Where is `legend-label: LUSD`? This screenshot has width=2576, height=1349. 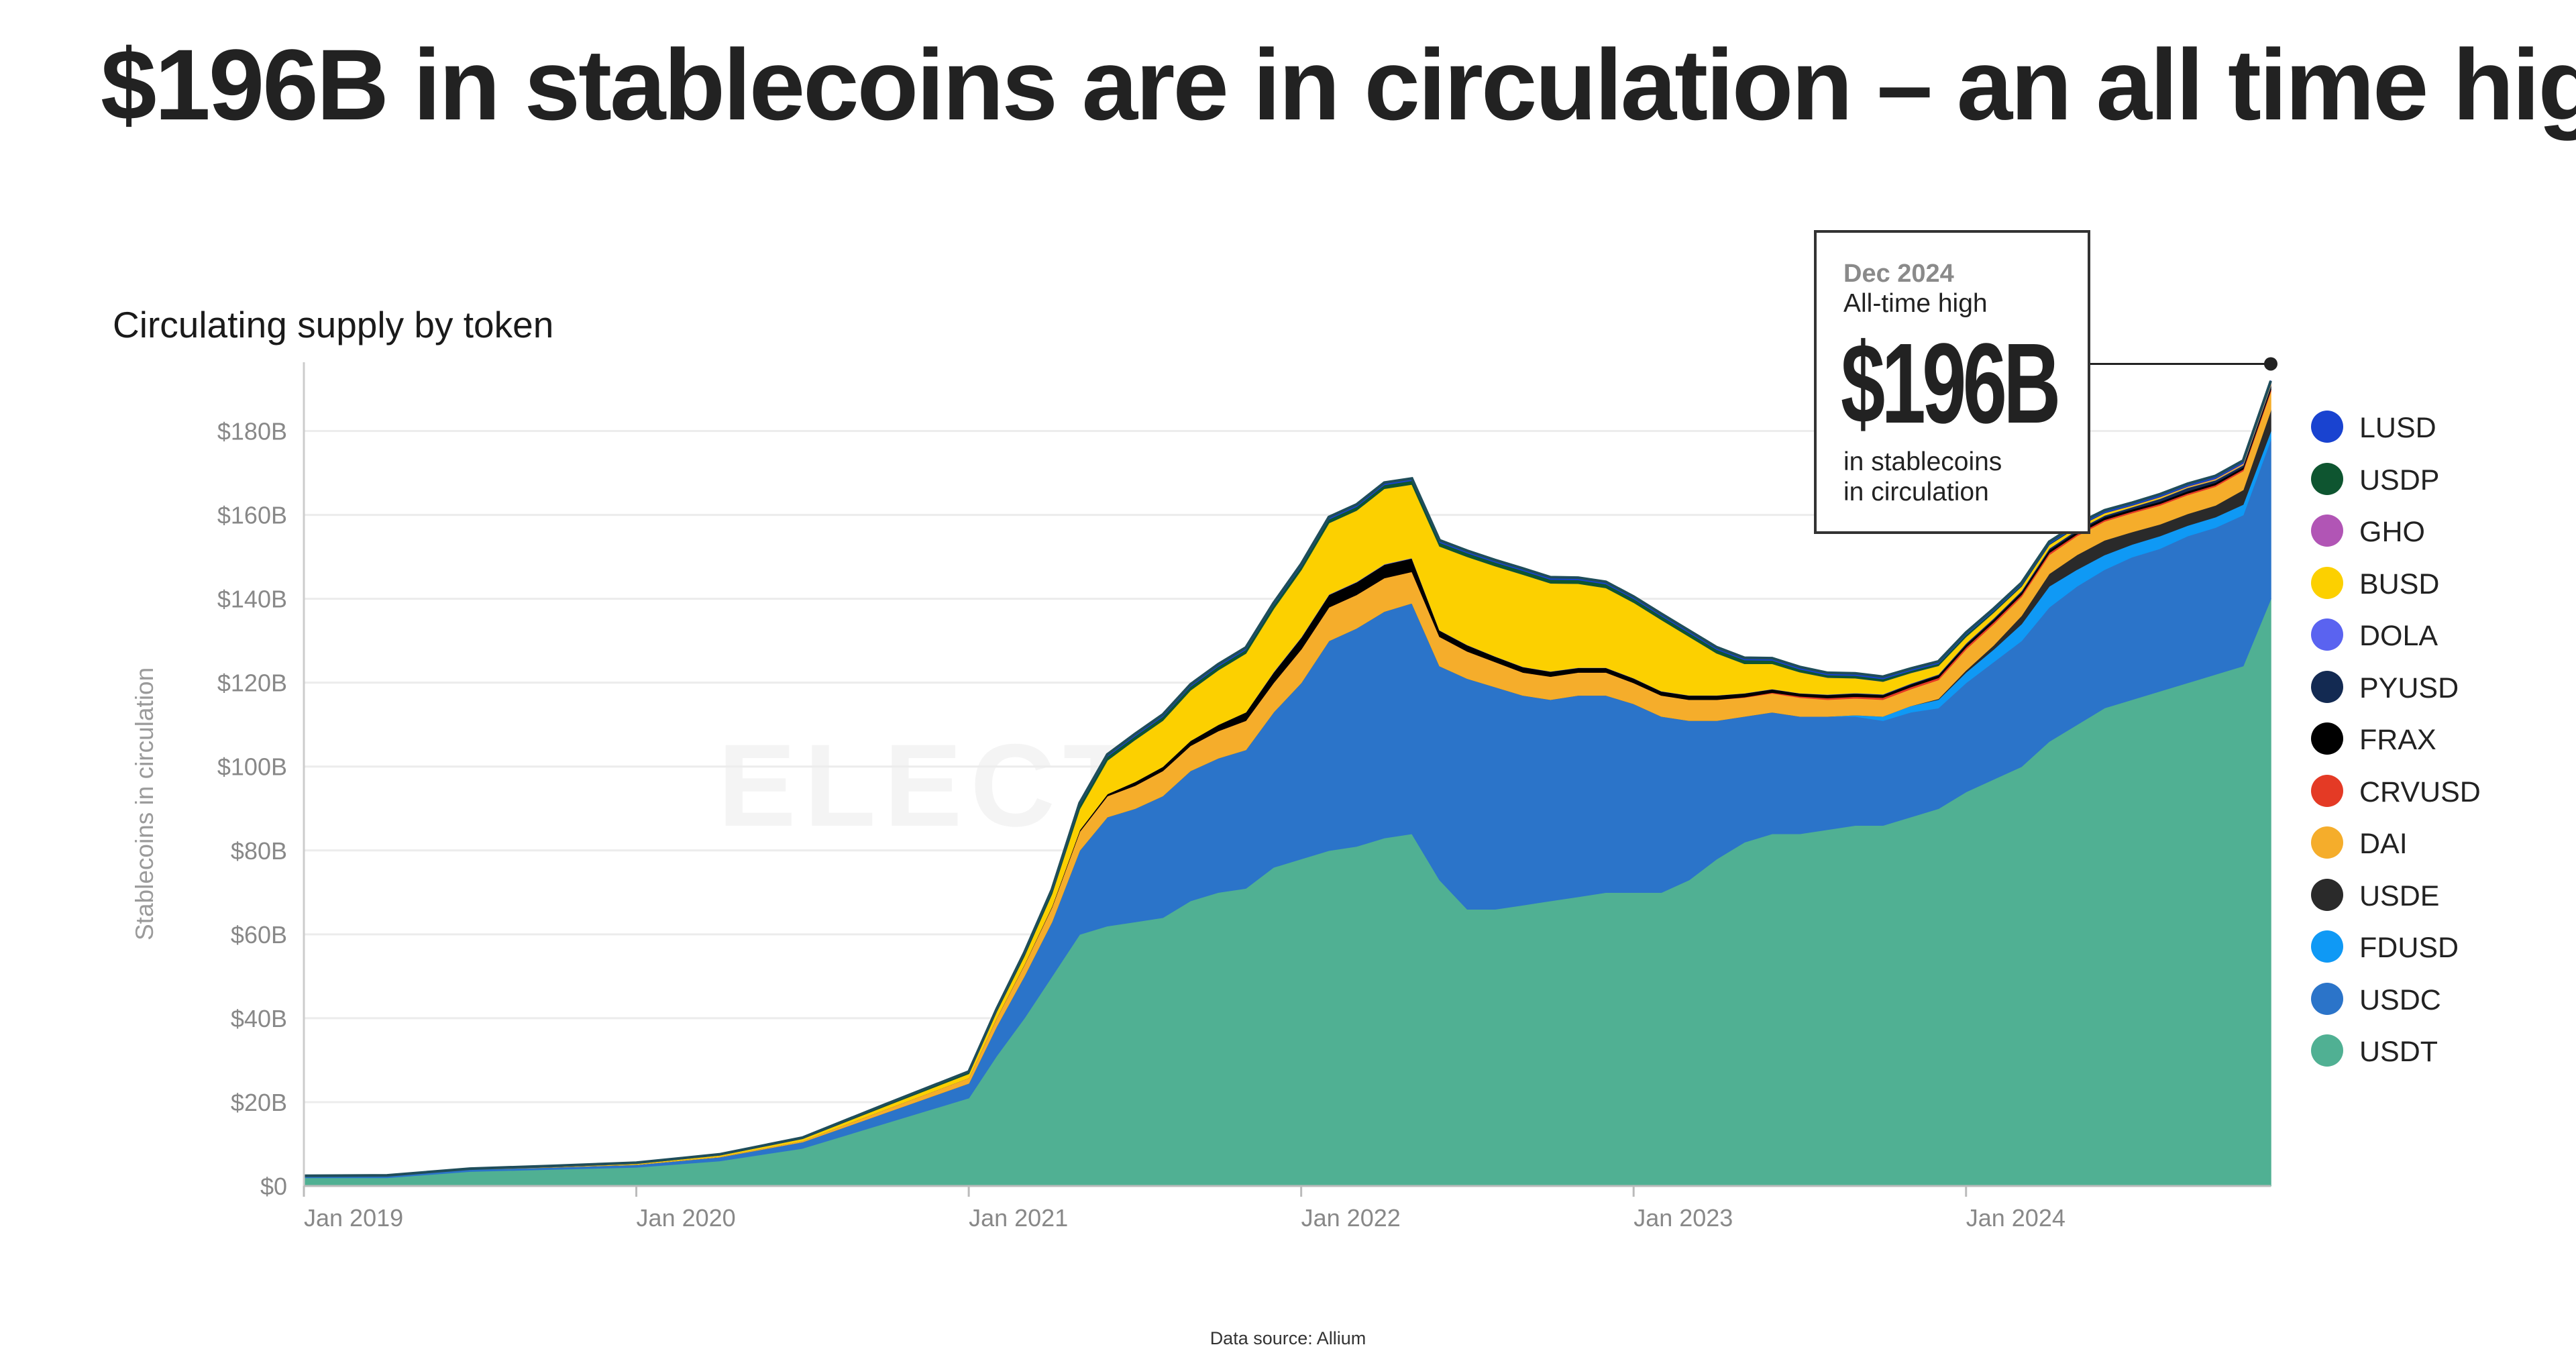
legend-label: LUSD is located at coordinates (2397, 428).